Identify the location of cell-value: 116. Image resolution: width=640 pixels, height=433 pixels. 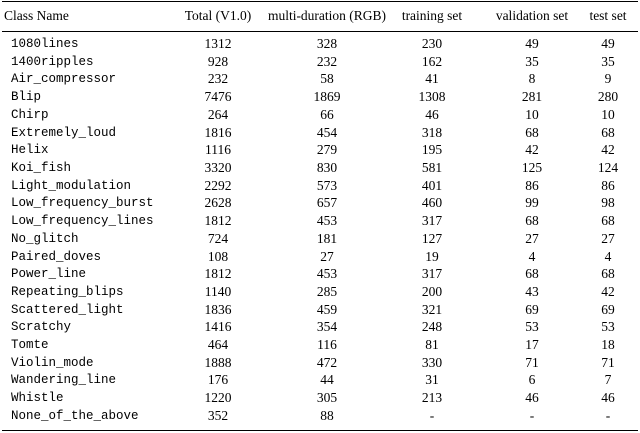
(327, 345).